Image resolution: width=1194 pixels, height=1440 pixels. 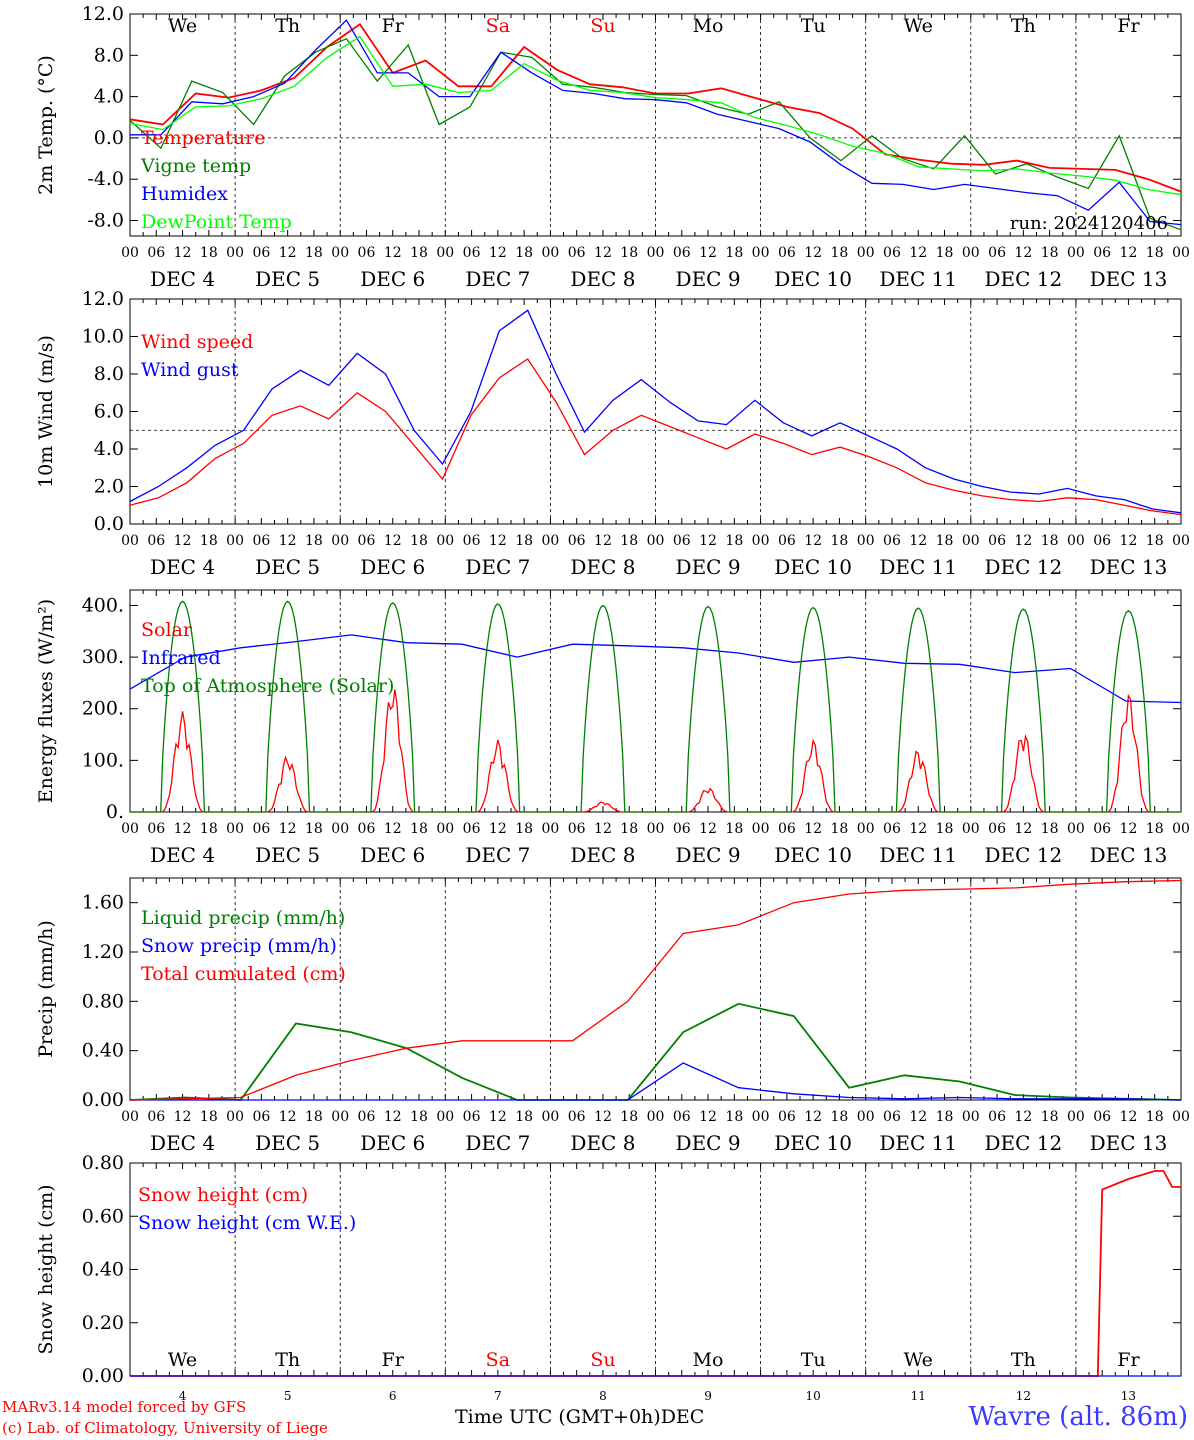 What do you see at coordinates (498, 1360) in the screenshot?
I see `weekday-label: Sa` at bounding box center [498, 1360].